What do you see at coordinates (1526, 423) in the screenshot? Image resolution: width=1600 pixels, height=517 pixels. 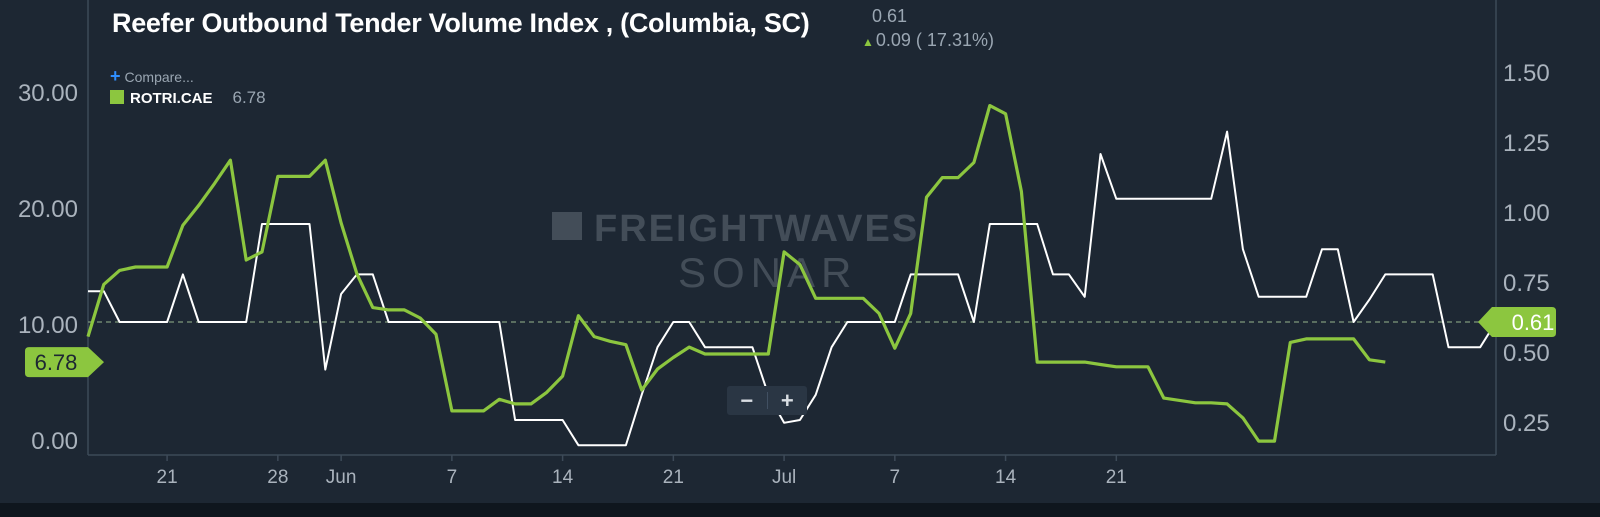 I see `right-tick-0: 0.25` at bounding box center [1526, 423].